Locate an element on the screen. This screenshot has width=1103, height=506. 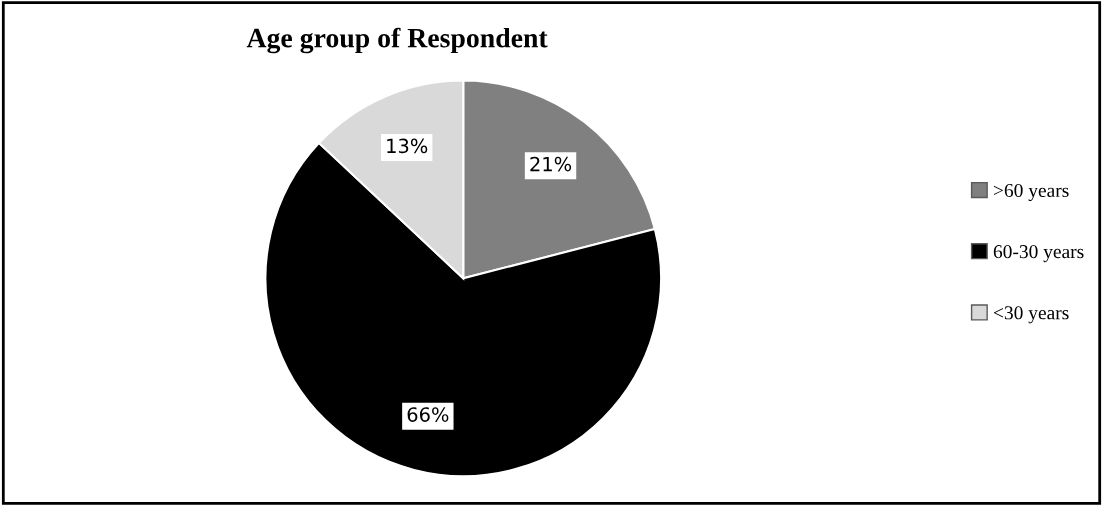
data-label: 66% is located at coordinates (428, 414).